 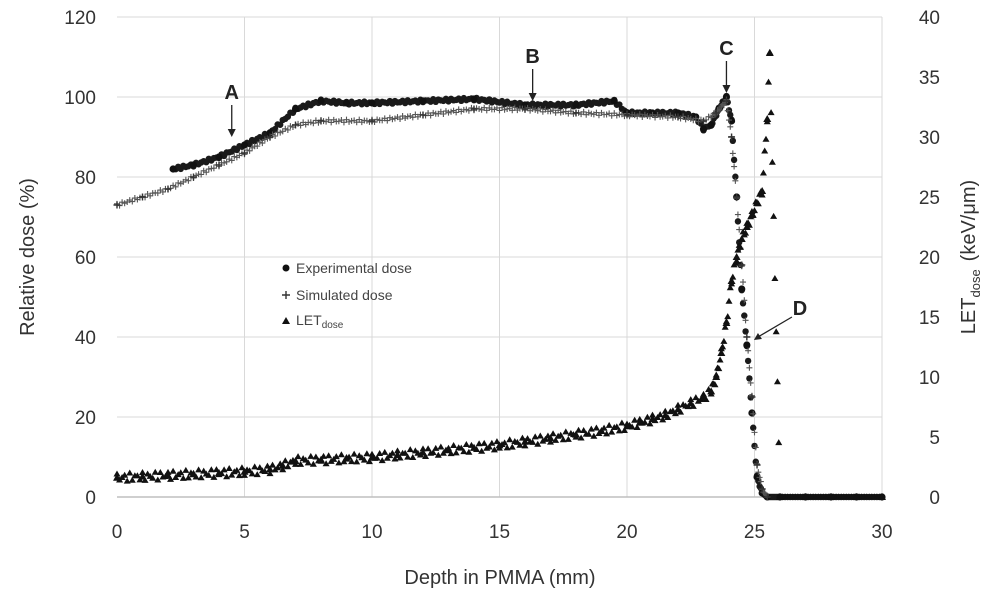 What do you see at coordinates (313, 321) in the screenshot?
I see `legend-item-let: LETdose` at bounding box center [313, 321].